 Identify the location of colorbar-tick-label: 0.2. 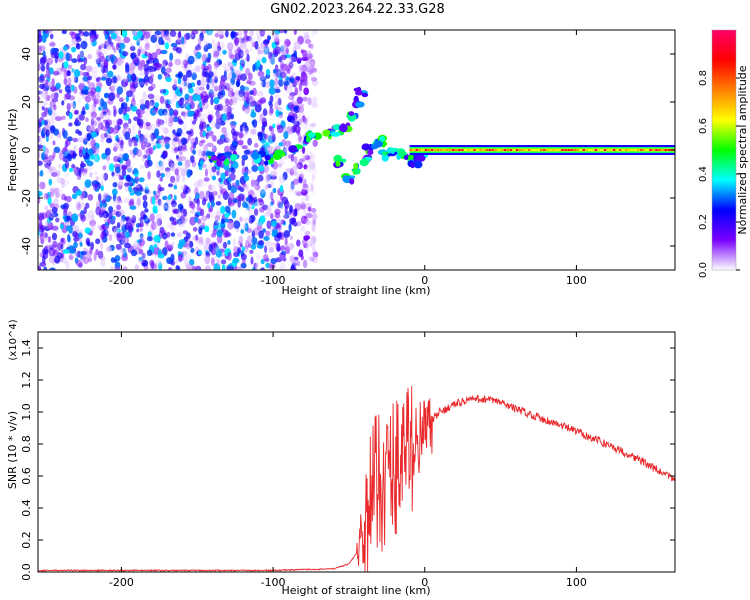
(703, 222).